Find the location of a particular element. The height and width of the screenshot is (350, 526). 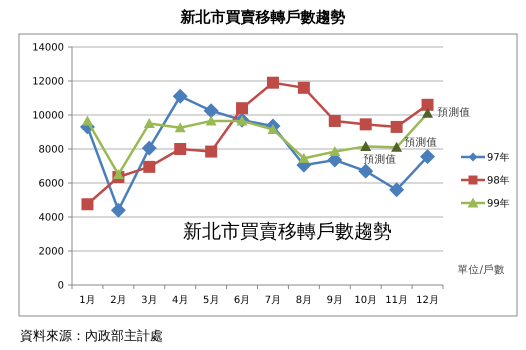

x-tick-label: 12月 is located at coordinates (427, 300).